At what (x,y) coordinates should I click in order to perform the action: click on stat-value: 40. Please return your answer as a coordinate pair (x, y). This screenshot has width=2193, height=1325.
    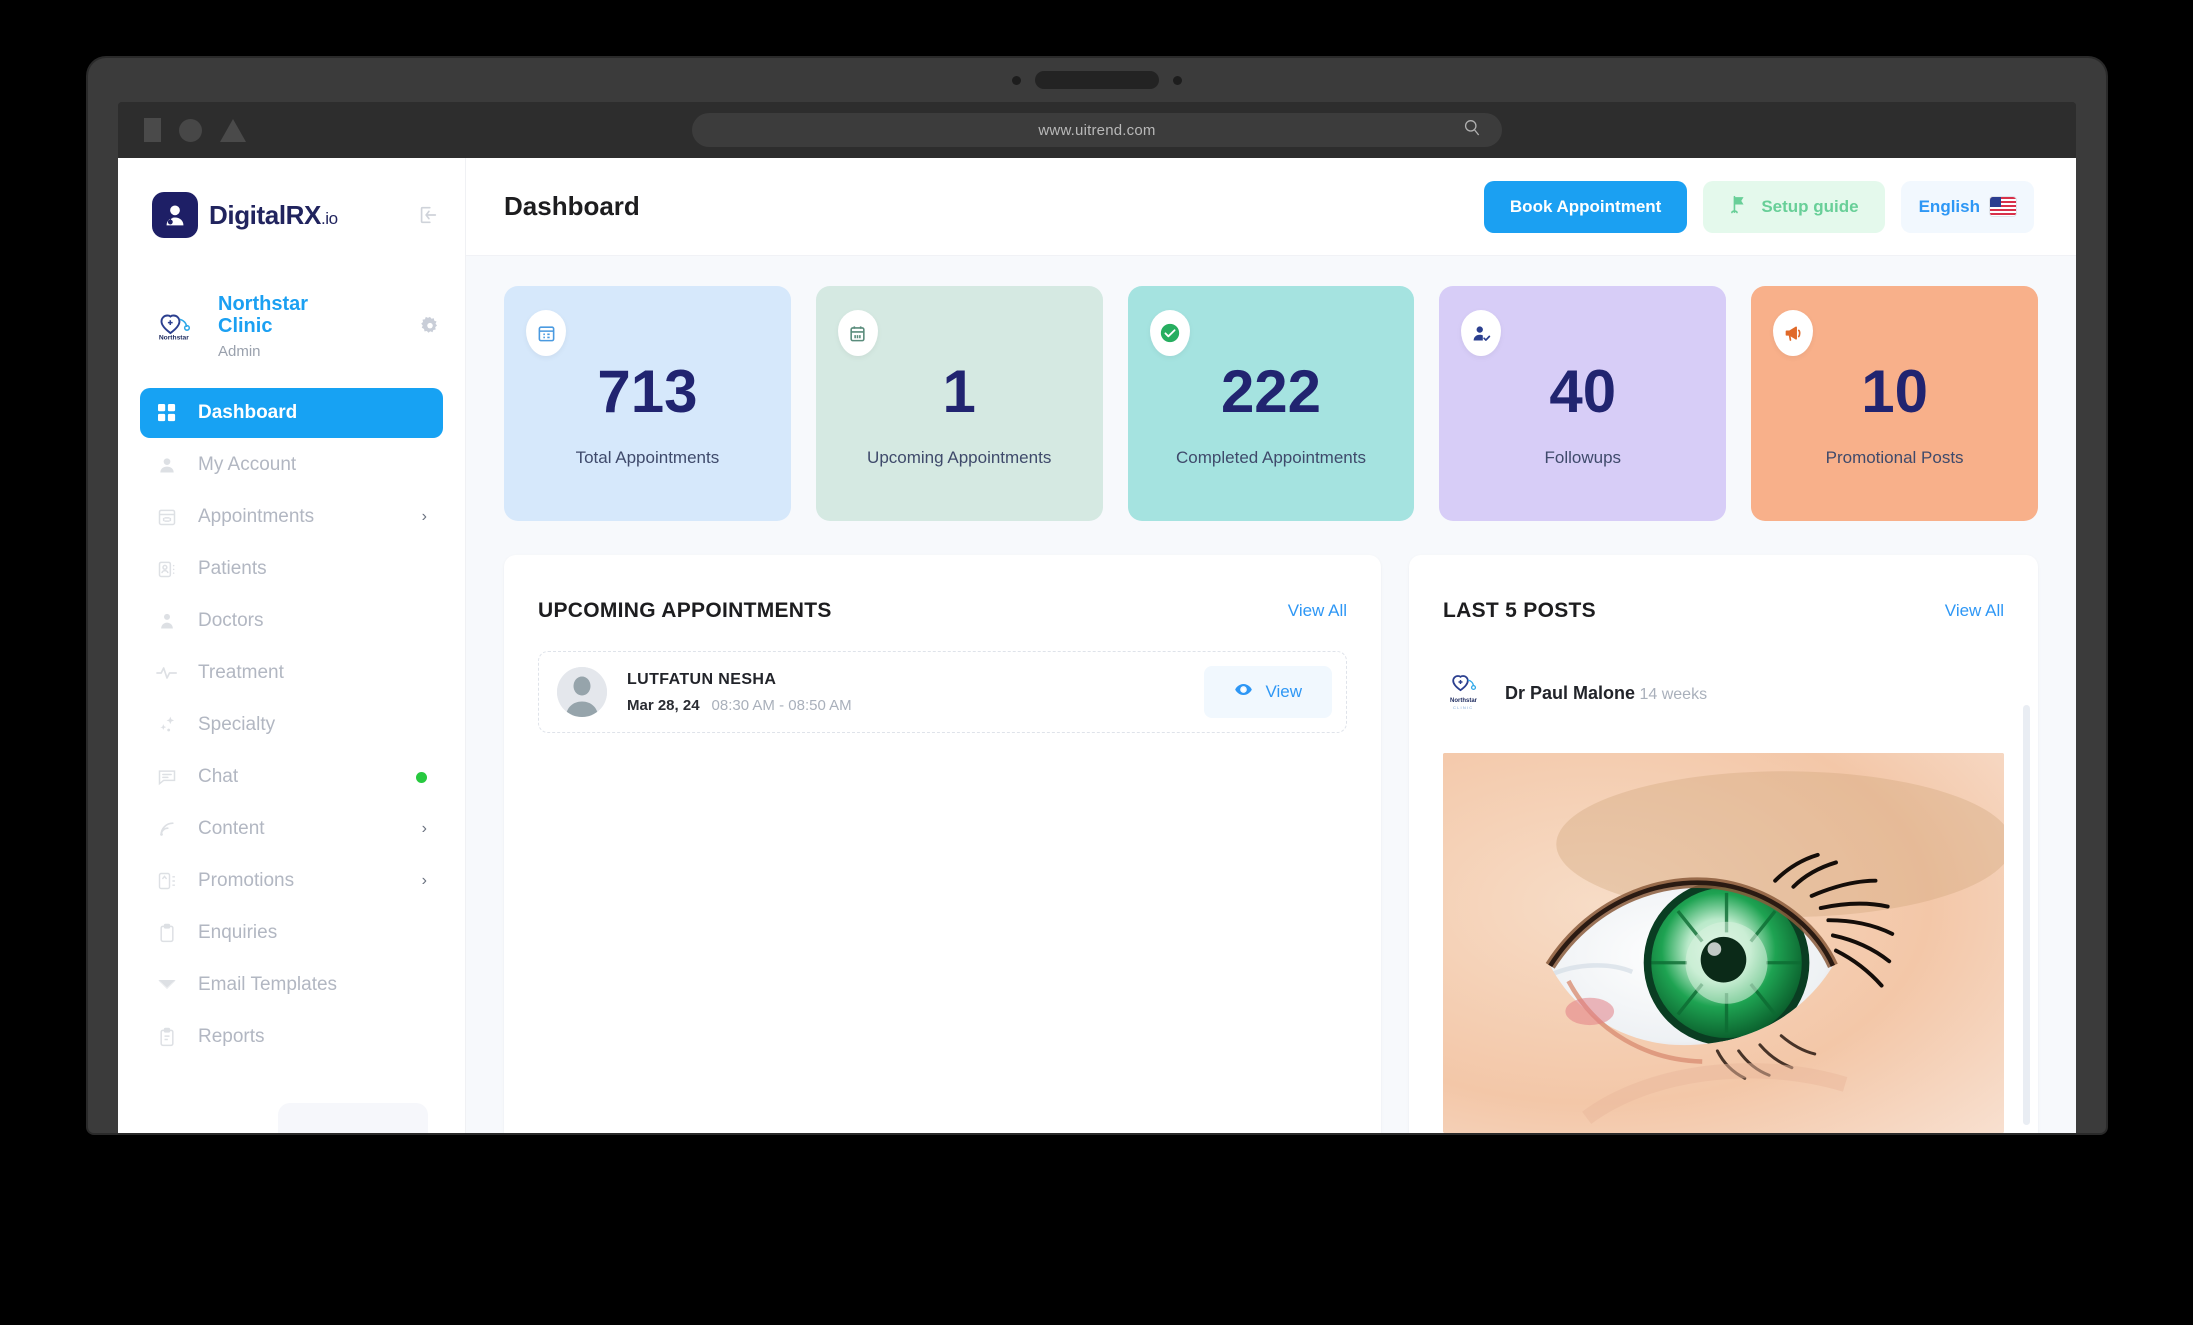
    Looking at the image, I should click on (1583, 391).